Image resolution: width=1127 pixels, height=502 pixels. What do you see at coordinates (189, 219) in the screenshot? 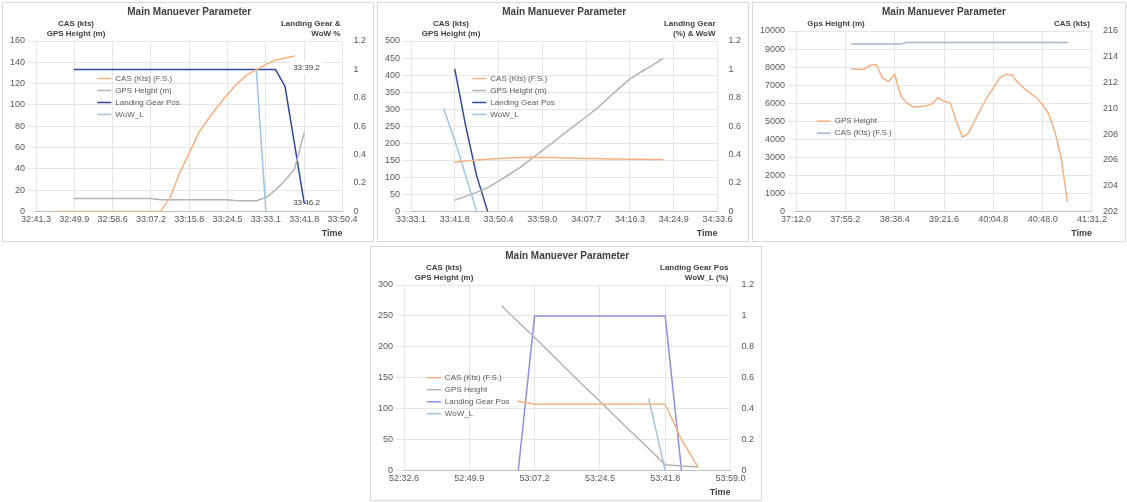
I see `x-tick-label: 33:15.8` at bounding box center [189, 219].